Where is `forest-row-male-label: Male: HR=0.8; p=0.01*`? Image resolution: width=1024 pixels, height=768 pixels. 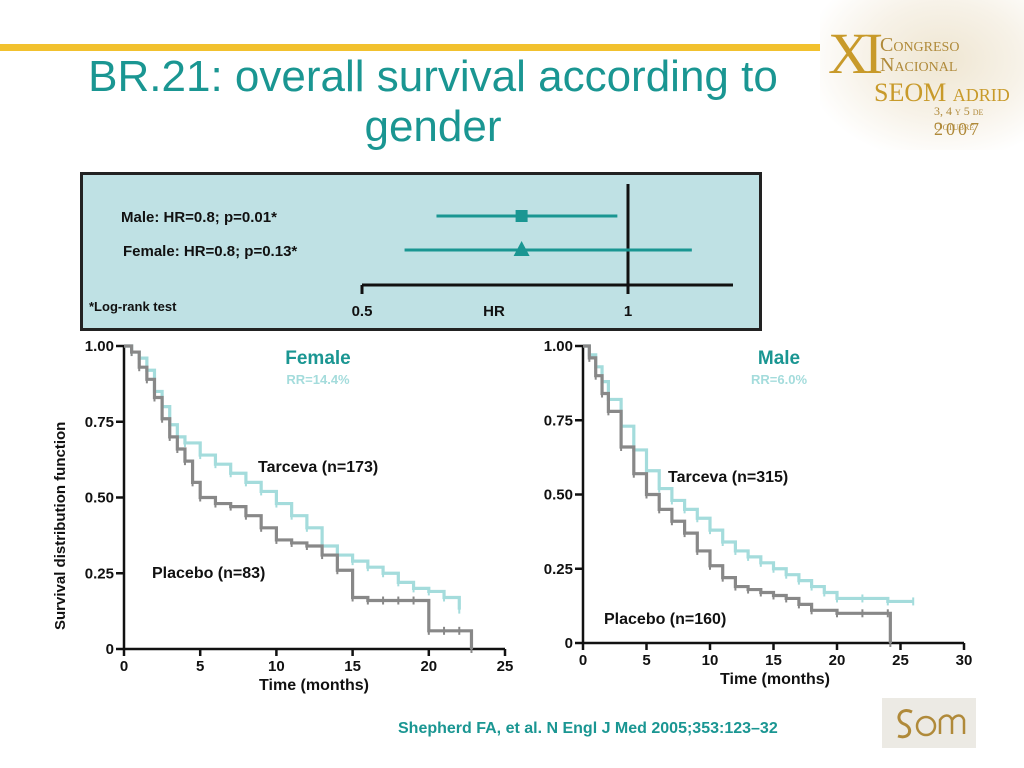 forest-row-male-label: Male: HR=0.8; p=0.01* is located at coordinates (199, 217).